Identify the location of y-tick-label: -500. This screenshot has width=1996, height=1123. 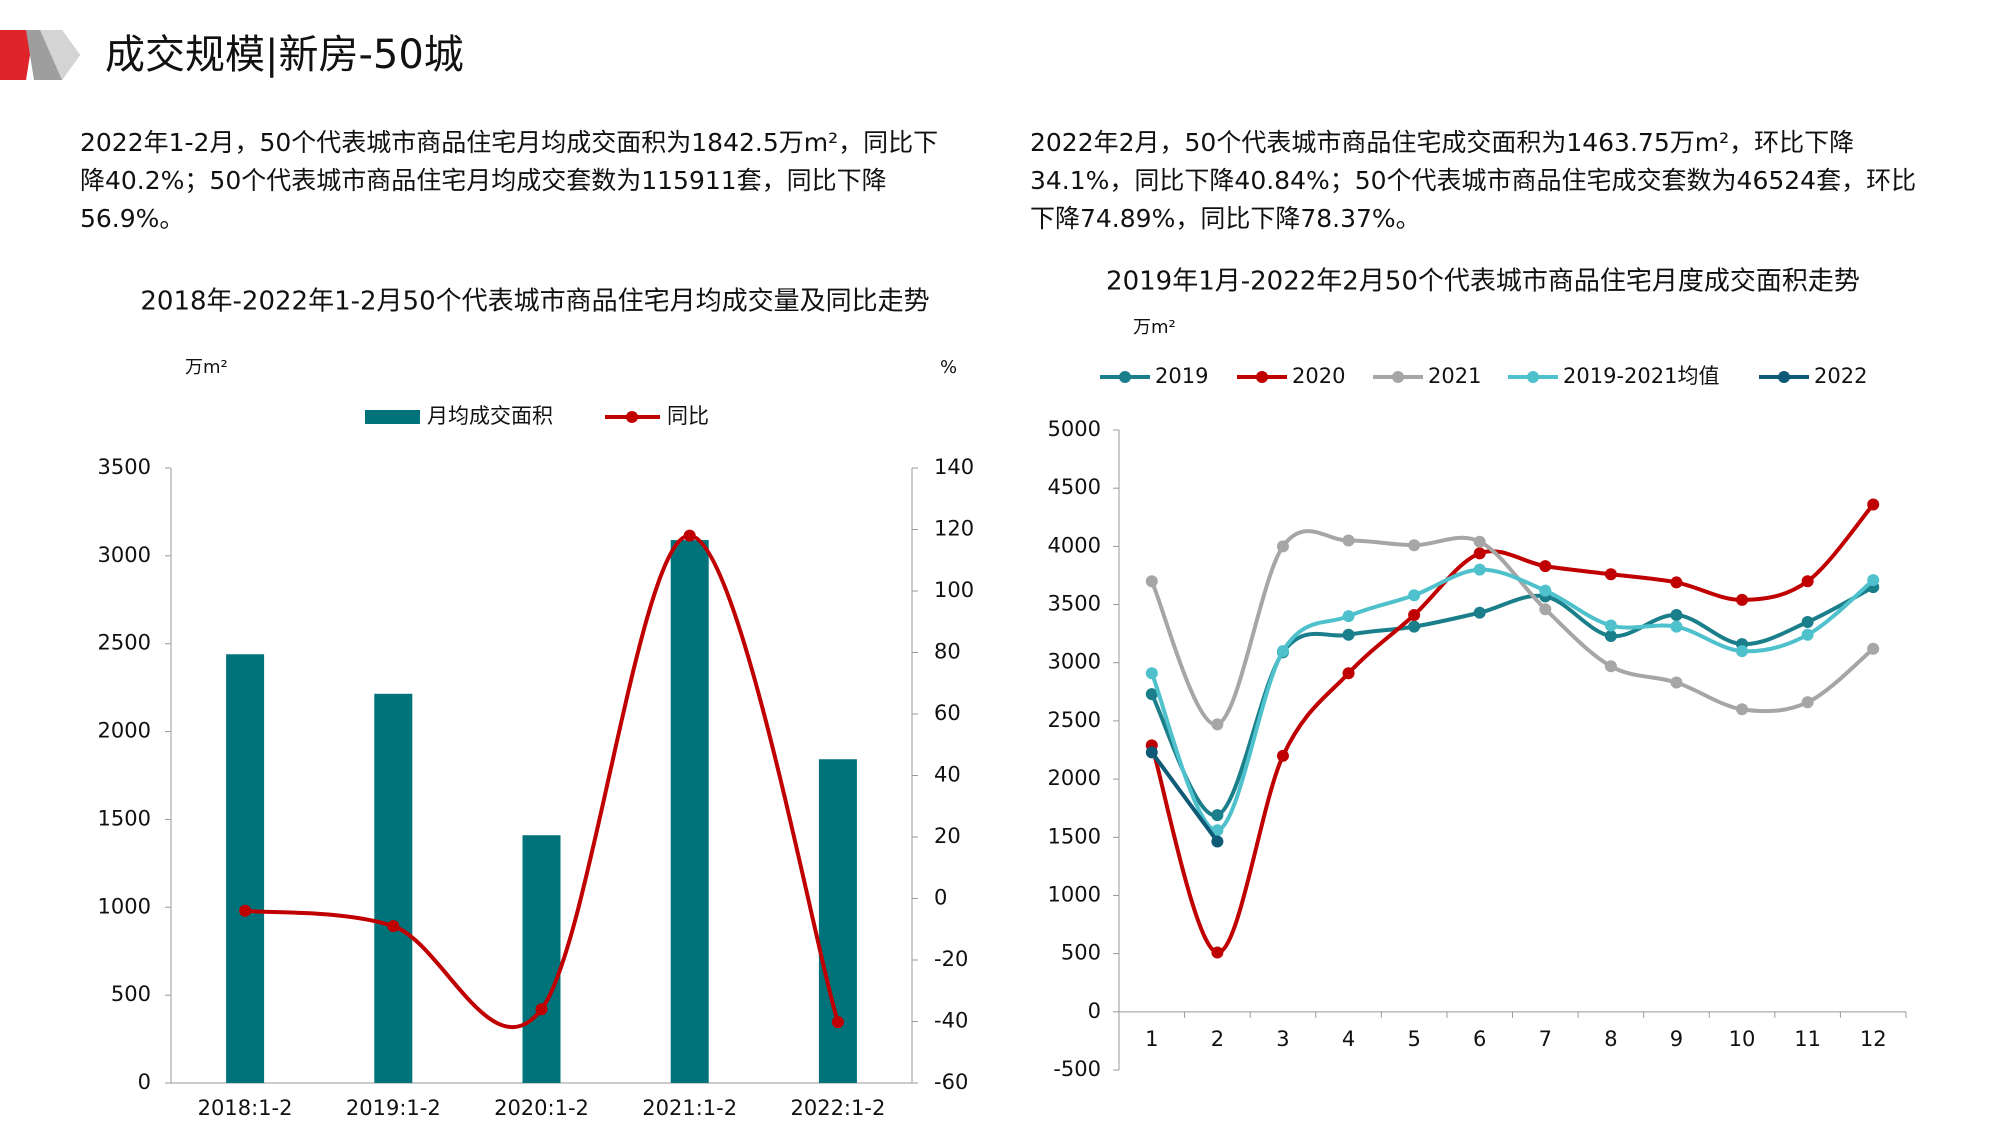
(1077, 1069).